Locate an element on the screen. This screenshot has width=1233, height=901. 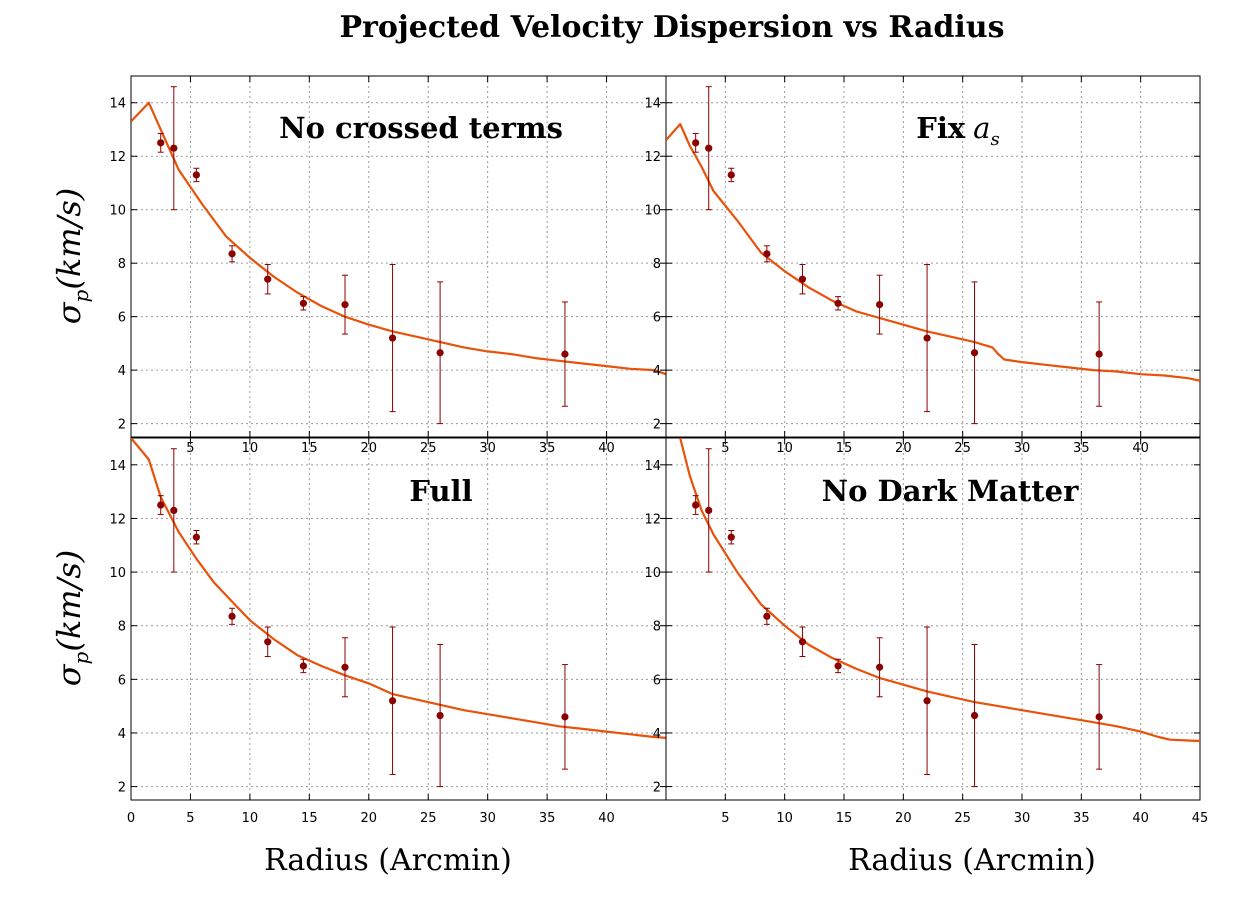
panel-title: No crossed terms is located at coordinates (421, 128).